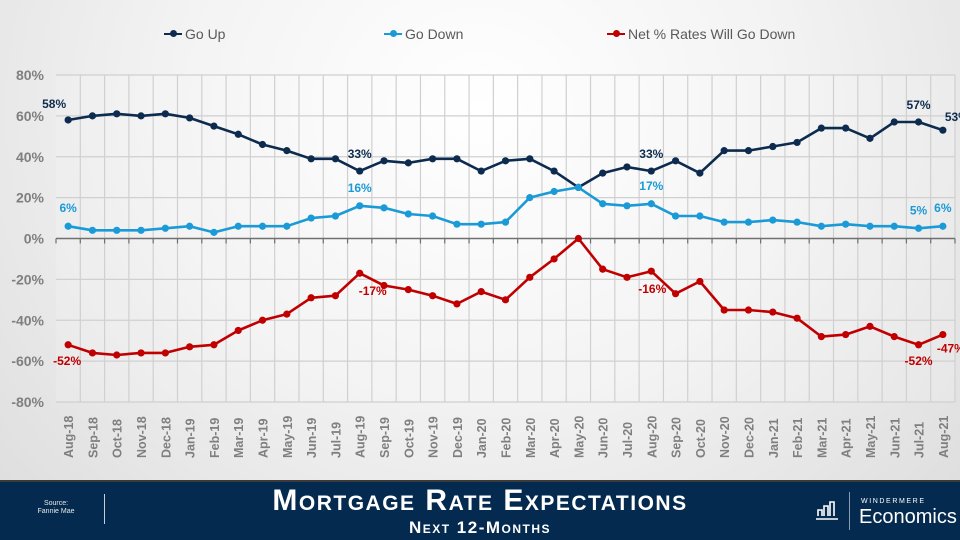 The width and height of the screenshot is (960, 540). Describe the element at coordinates (871, 437) in the screenshot. I see `x-tick-label: May-21` at that location.